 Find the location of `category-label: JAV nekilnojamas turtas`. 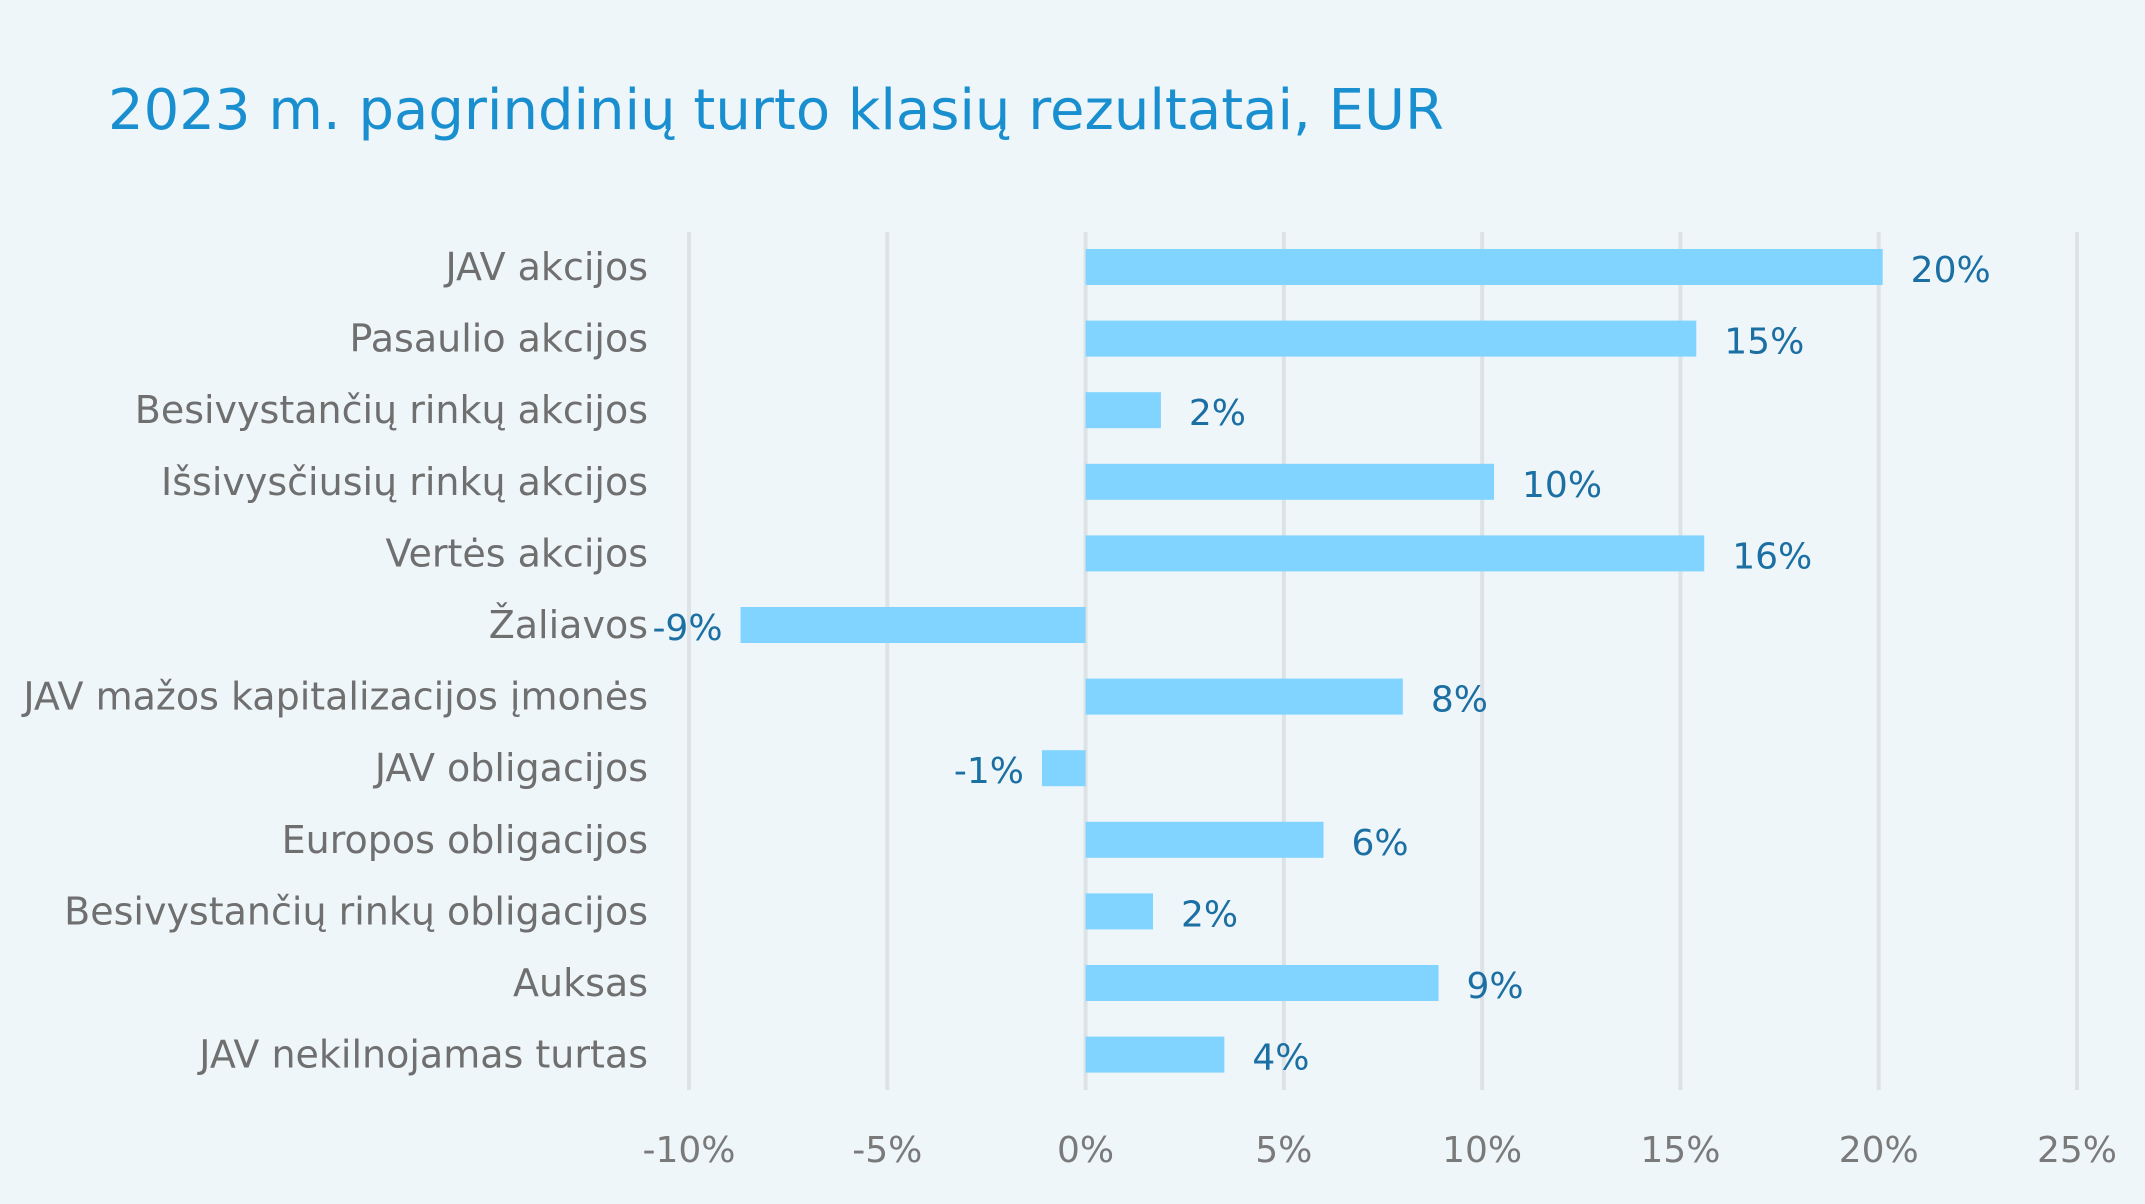

category-label: JAV nekilnojamas turtas is located at coordinates (422, 1055).